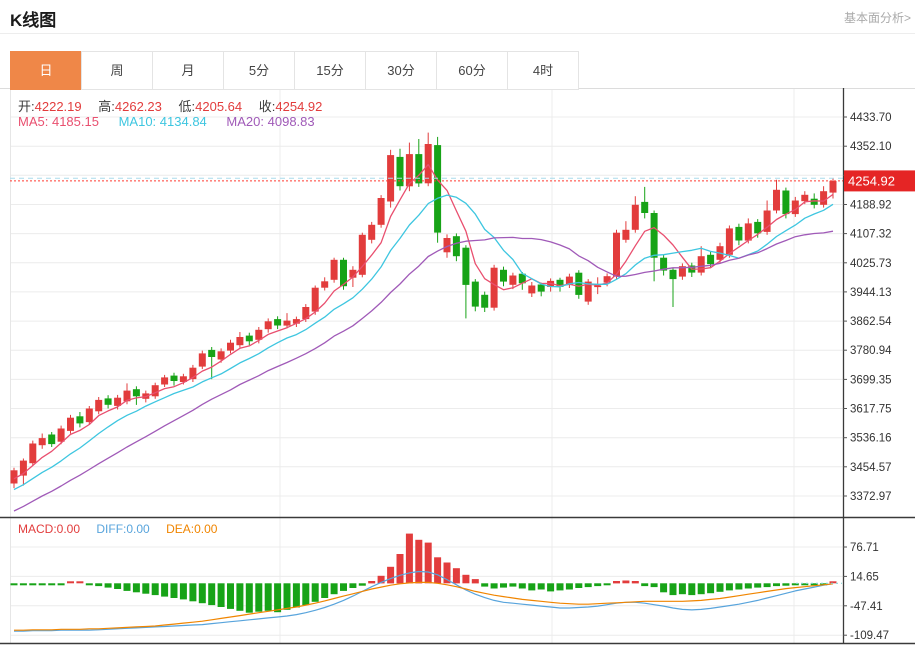 The width and height of the screenshot is (915, 651). Describe the element at coordinates (170, 105) in the screenshot. I see `ohlc-readout: 开:4222.19 高:4262.23 低:4205.64 收:4254.92` at that location.